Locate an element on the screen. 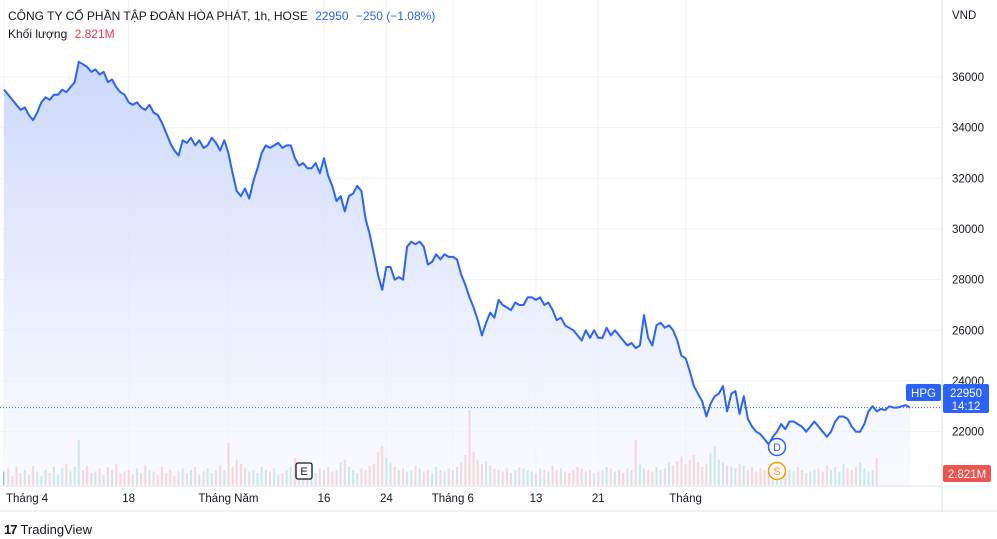 The height and width of the screenshot is (539, 997). volume-tag: 2.821M is located at coordinates (967, 473).